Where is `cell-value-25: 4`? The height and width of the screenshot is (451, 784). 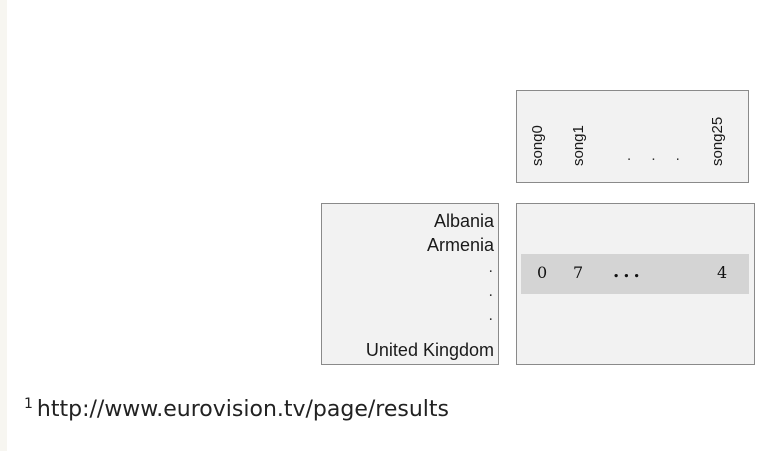 cell-value-25: 4 is located at coordinates (722, 272).